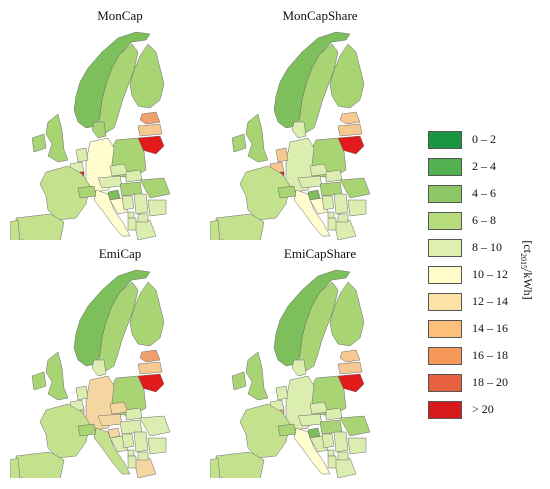  What do you see at coordinates (483, 409) in the screenshot?
I see `legend-label: > 20` at bounding box center [483, 409].